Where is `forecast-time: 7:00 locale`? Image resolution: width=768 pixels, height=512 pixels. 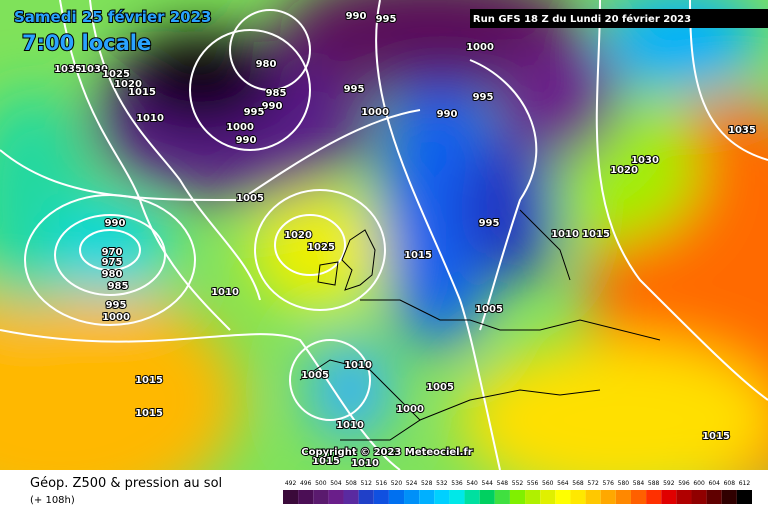 forecast-time: 7:00 locale is located at coordinates (86, 43).